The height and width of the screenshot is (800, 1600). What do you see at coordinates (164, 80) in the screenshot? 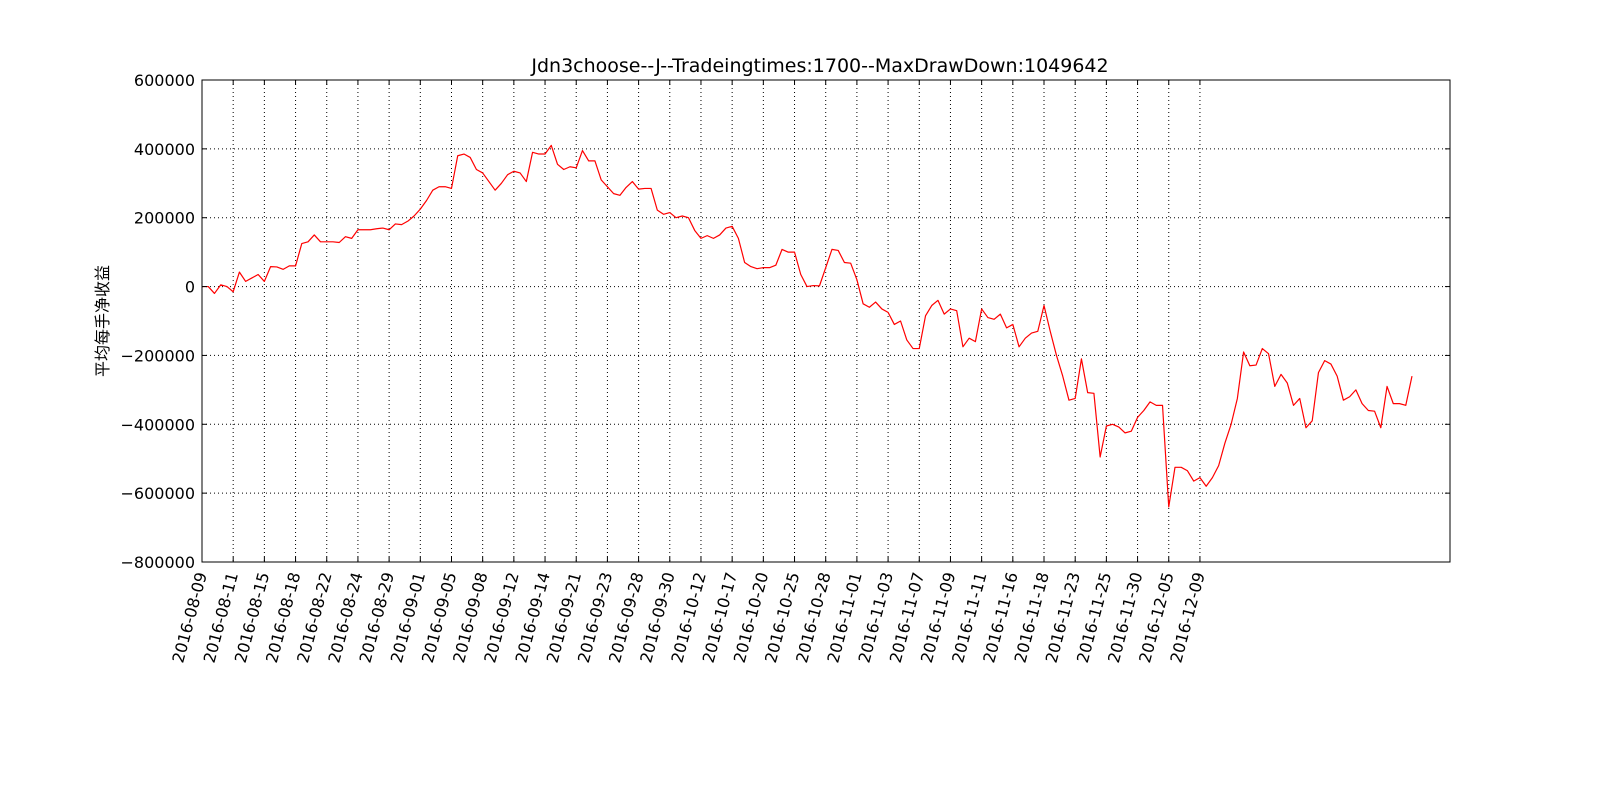
I see `y-tick-label: 600000` at bounding box center [164, 80].